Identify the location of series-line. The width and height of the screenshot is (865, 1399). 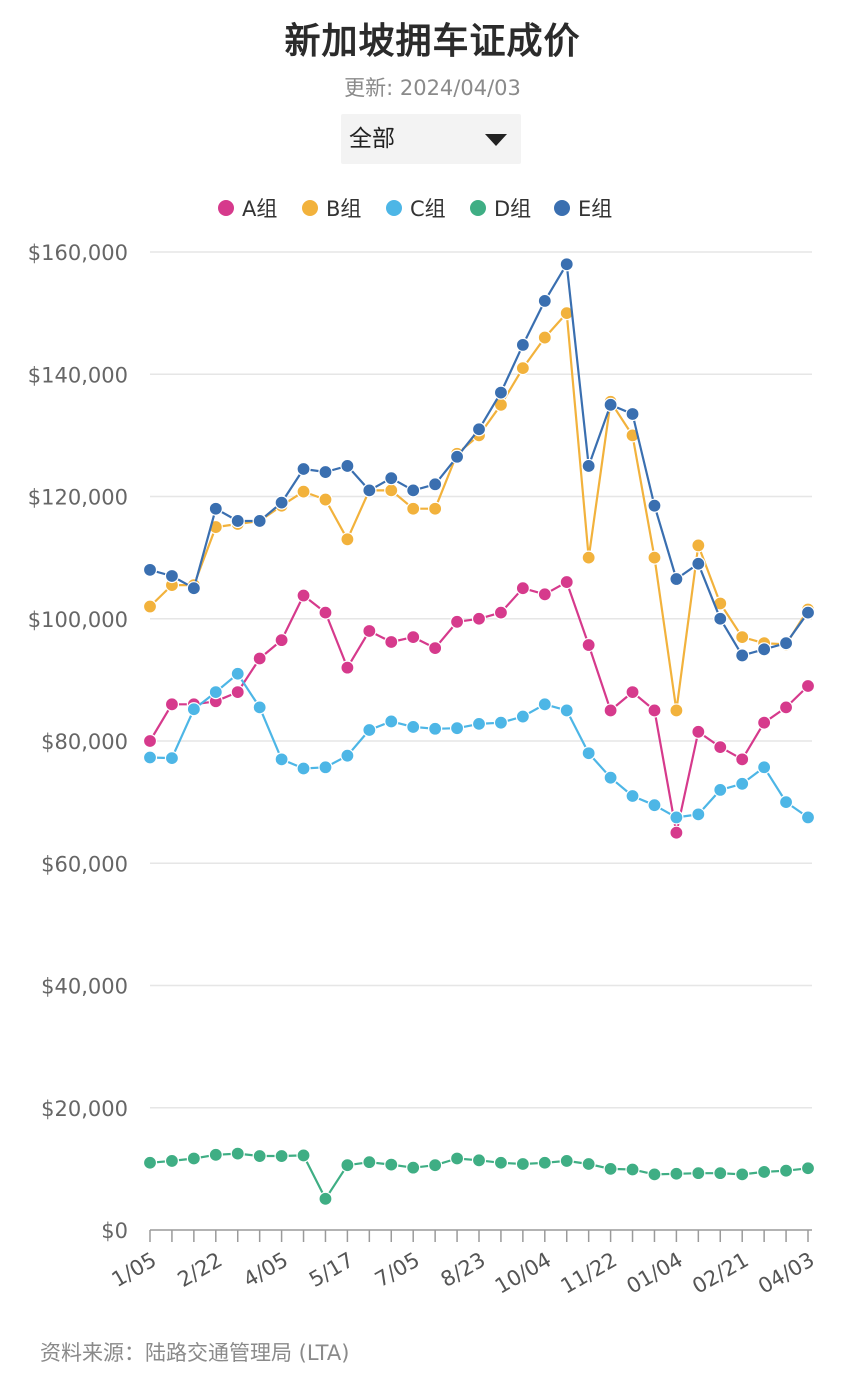
(479, 745).